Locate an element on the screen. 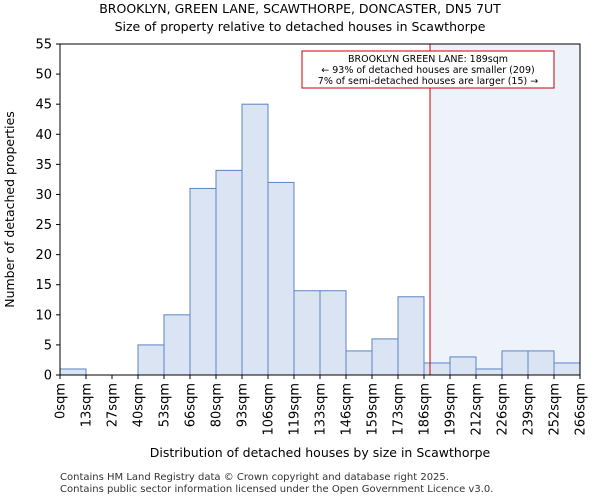  x-tick-label: 53sqm is located at coordinates (165, 405).